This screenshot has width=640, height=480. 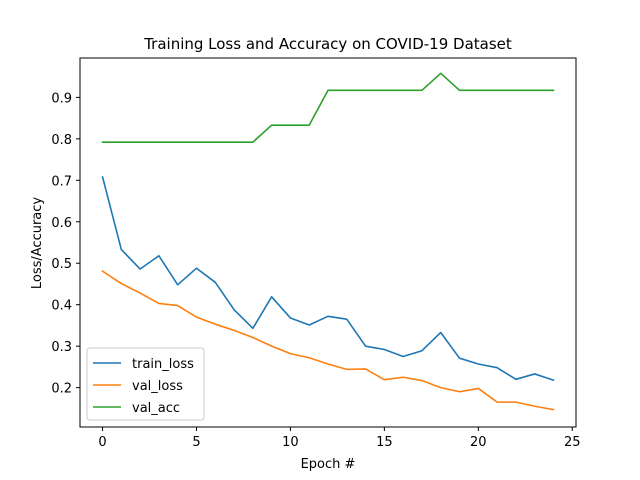 I want to click on y-tick-label: 0.3, so click(x=61, y=347).